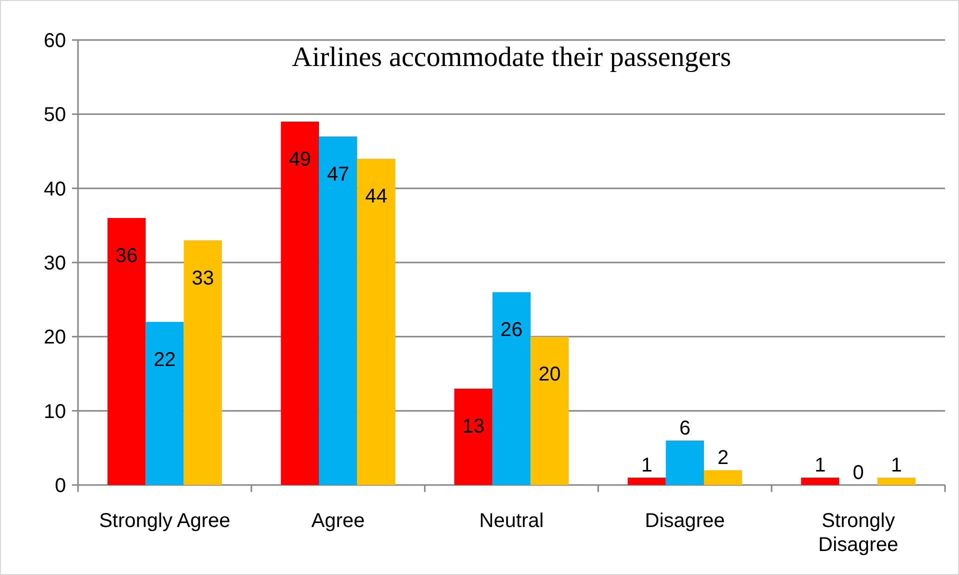 Image resolution: width=959 pixels, height=575 pixels. What do you see at coordinates (511, 330) in the screenshot?
I see `data-label: 26` at bounding box center [511, 330].